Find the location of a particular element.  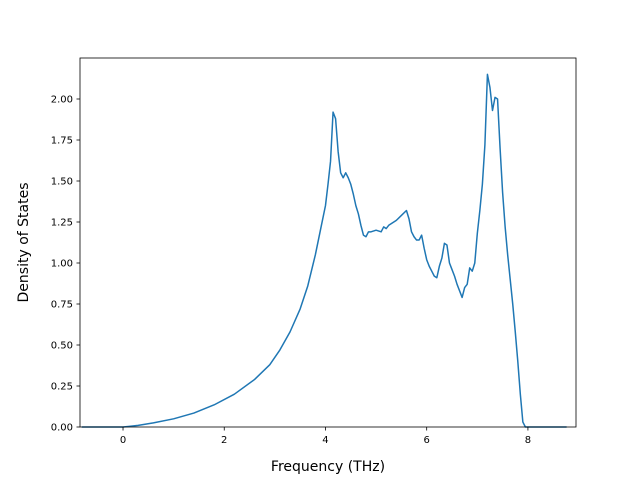

y-tick-label: 0.75 is located at coordinates (62, 305).